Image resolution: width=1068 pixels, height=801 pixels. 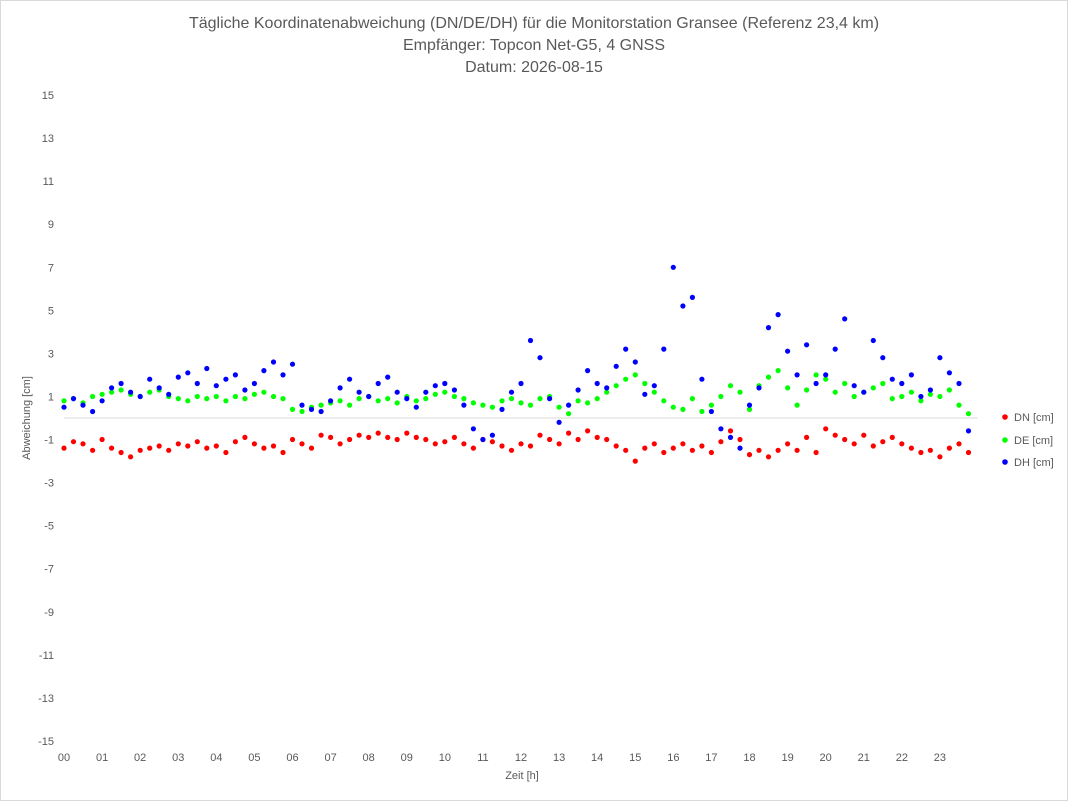 I want to click on x-tick-label: 18, so click(x=749, y=758).